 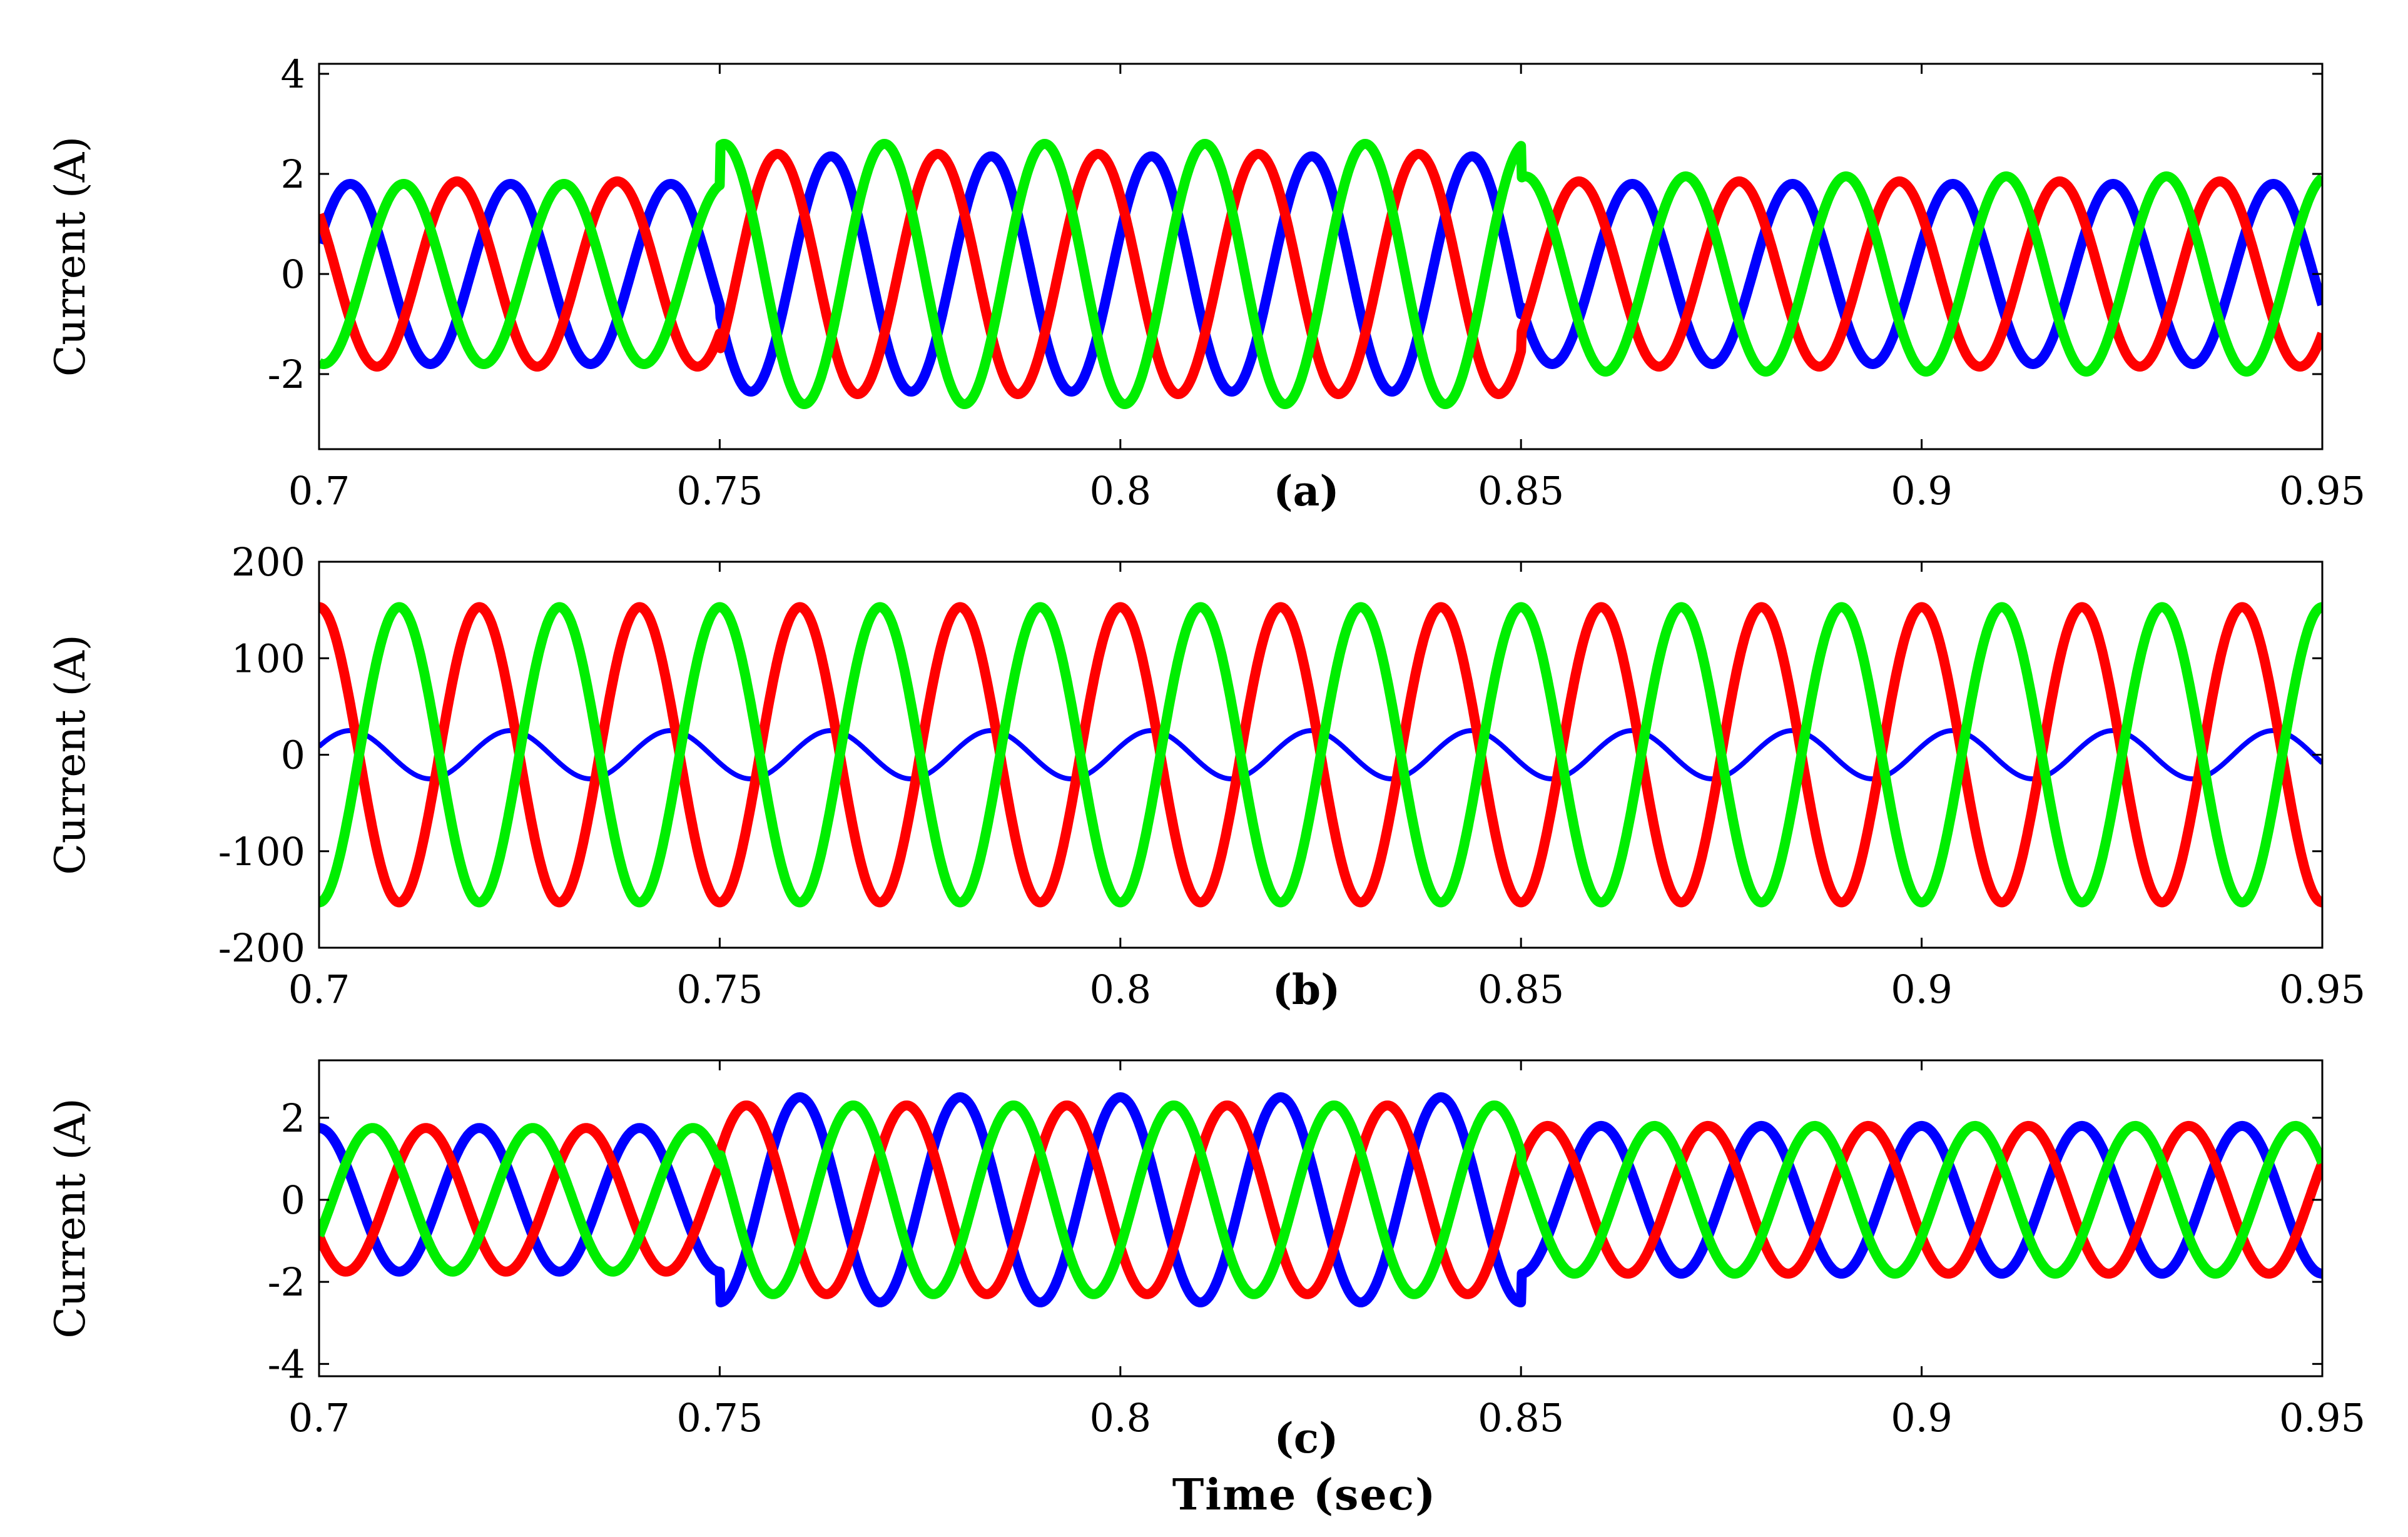 What do you see at coordinates (261, 852) in the screenshot?
I see `y-tick-label: -100` at bounding box center [261, 852].